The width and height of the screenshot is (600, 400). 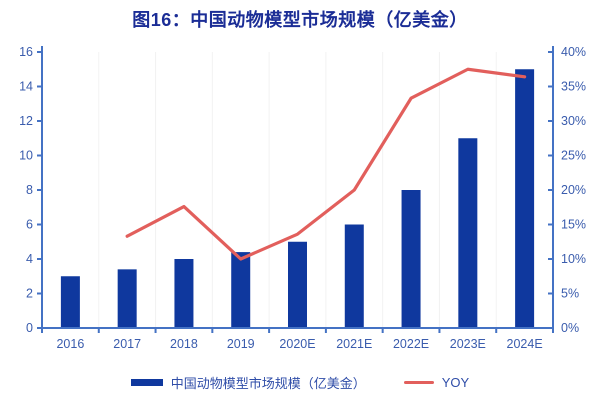 What do you see at coordinates (573, 52) in the screenshot?
I see `right-axis-tick-label: 40%` at bounding box center [573, 52].